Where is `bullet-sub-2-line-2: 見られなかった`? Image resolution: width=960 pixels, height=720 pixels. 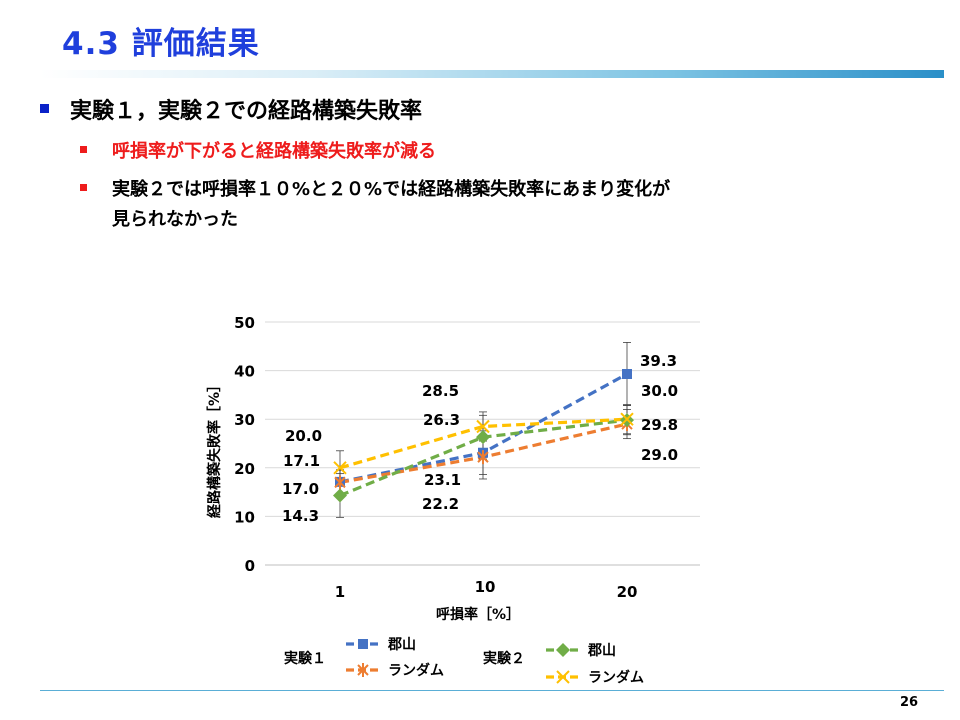 bullet-sub-2-line-2: 見られなかった is located at coordinates (175, 219).